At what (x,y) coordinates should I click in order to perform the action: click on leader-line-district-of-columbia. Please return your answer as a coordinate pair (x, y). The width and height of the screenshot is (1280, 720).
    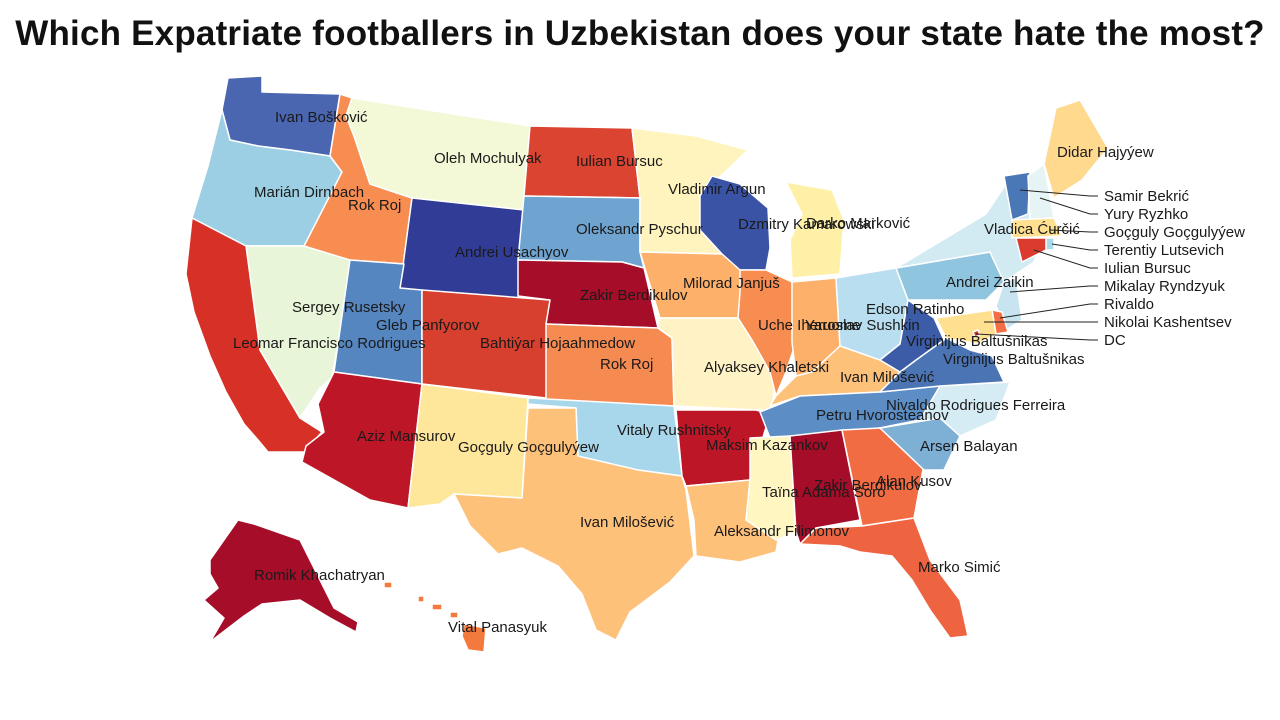
    Looking at the image, I should click on (1036, 337).